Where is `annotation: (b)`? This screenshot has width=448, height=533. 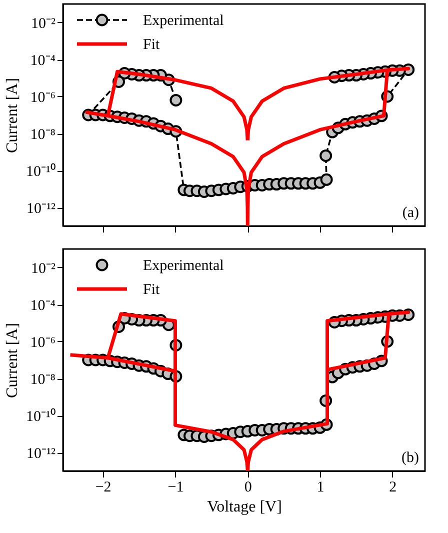 annotation: (b) is located at coordinates (410, 458).